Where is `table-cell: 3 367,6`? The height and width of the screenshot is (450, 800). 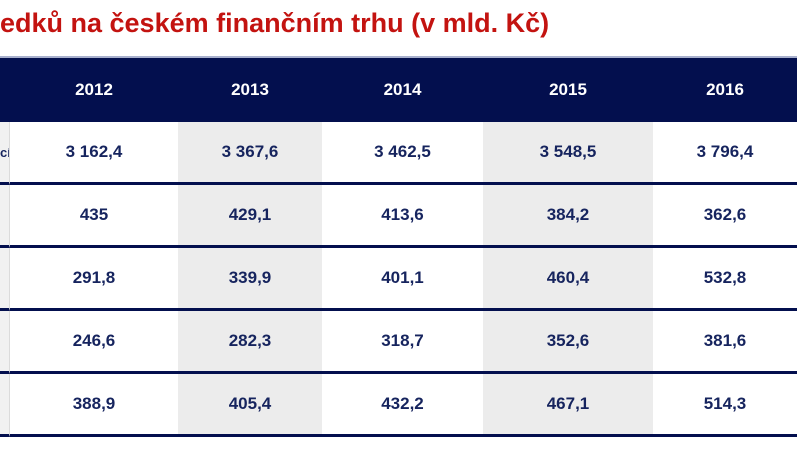
table-cell: 3 367,6 is located at coordinates (250, 153).